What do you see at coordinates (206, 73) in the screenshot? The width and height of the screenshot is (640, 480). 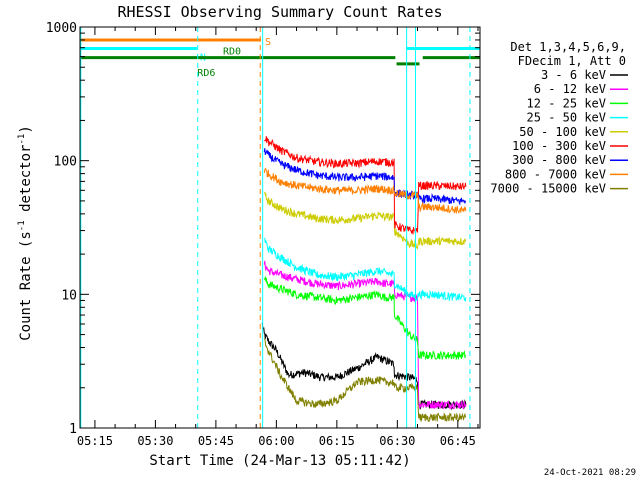 I see `flag-label: RD6` at bounding box center [206, 73].